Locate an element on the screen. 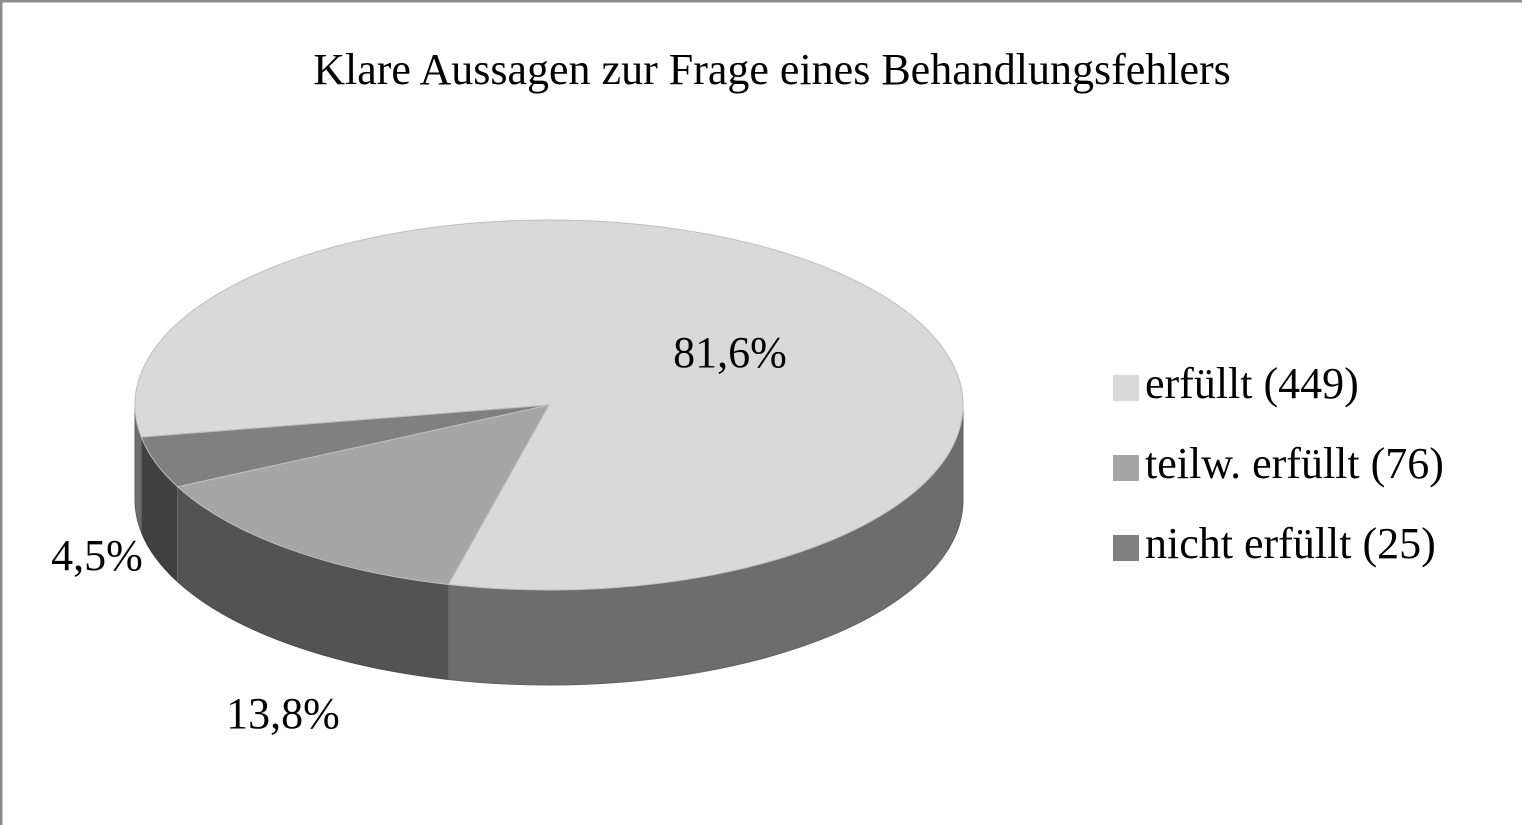  data-label: 13,8% is located at coordinates (283, 713).